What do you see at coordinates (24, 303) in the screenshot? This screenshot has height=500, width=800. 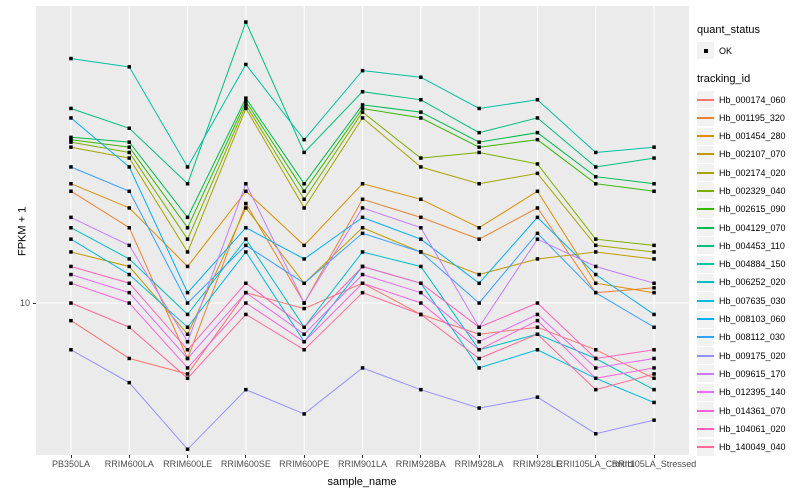 I see `y-tick-label: 10` at bounding box center [24, 303].